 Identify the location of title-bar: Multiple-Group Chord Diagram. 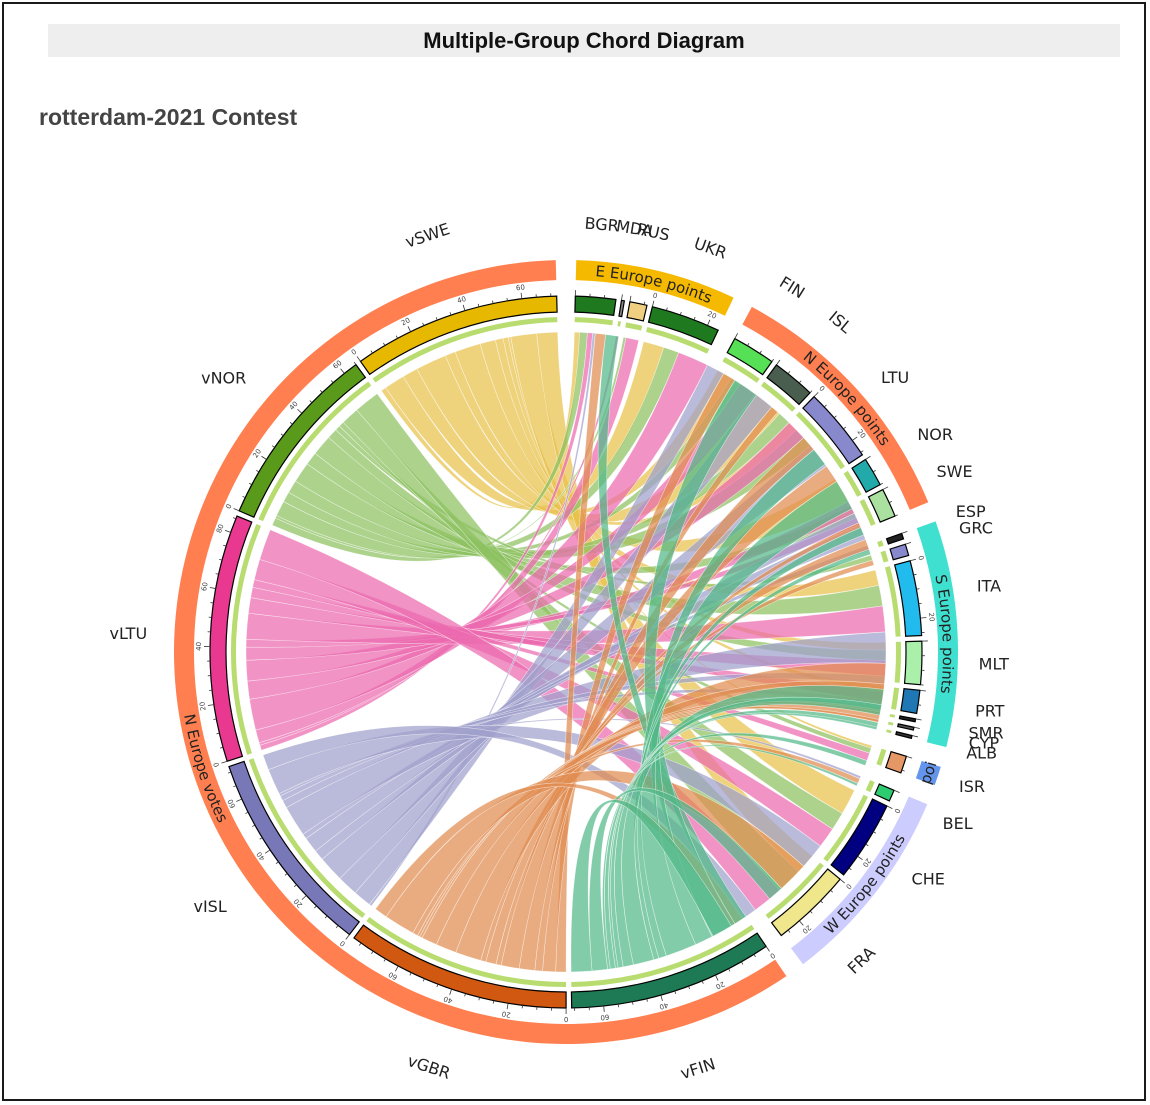
(584, 40).